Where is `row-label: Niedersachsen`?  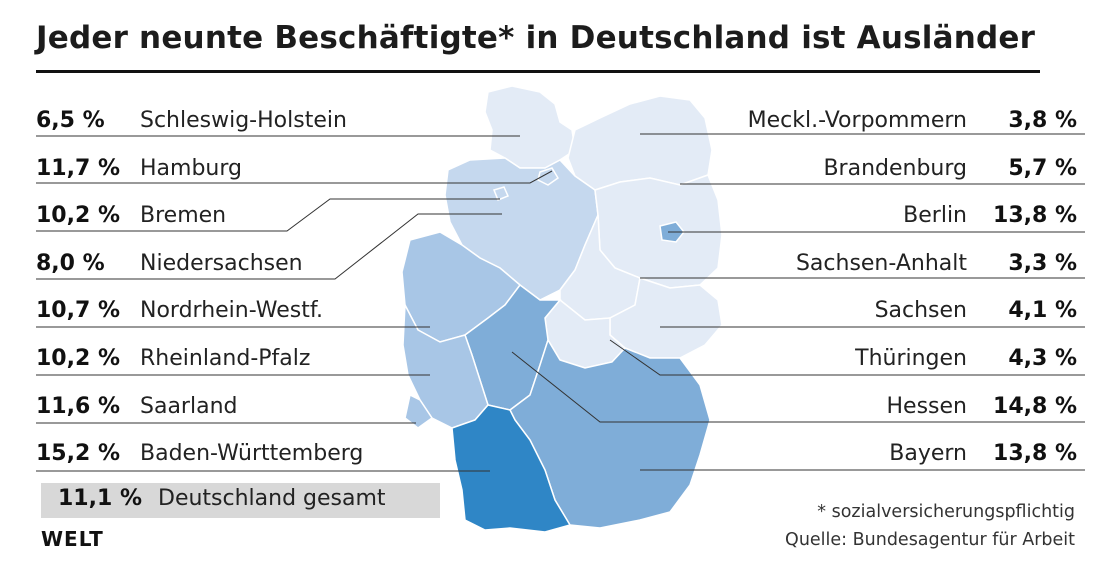
row-label: Niedersachsen is located at coordinates (221, 263).